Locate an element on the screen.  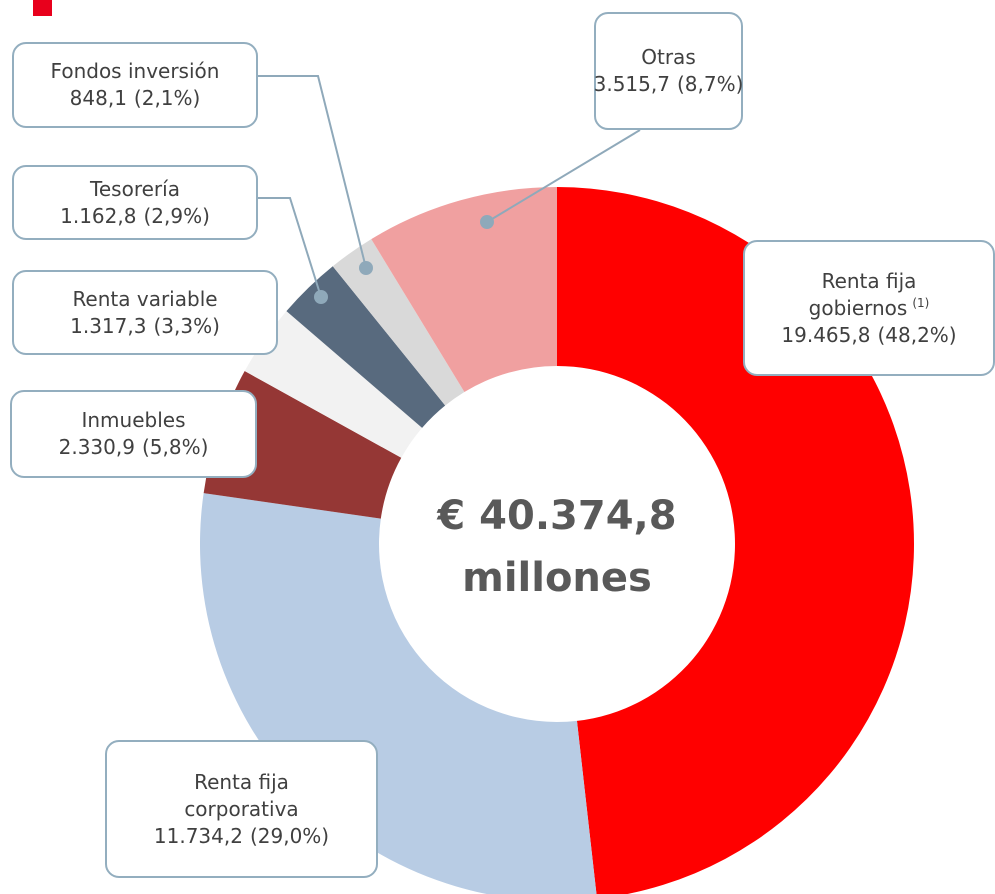
label-category-line: Renta fija gobiernos (1) is located at coordinates (869, 295).